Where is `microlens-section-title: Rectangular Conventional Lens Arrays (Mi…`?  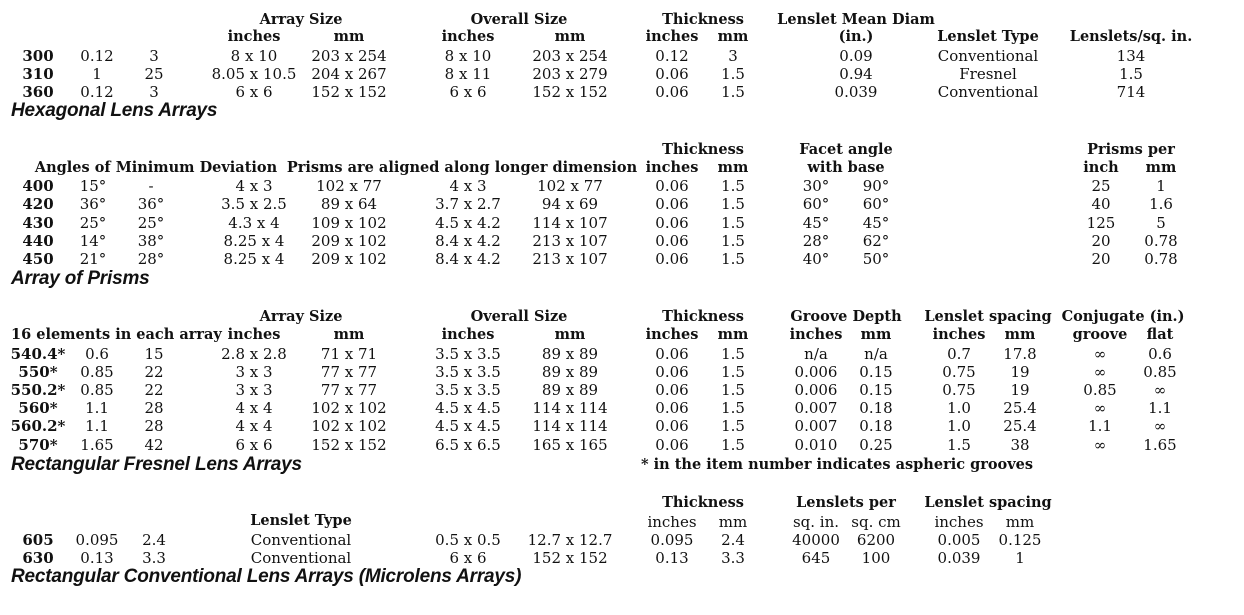 microlens-section-title: Rectangular Conventional Lens Arrays (Mi… is located at coordinates (266, 576).